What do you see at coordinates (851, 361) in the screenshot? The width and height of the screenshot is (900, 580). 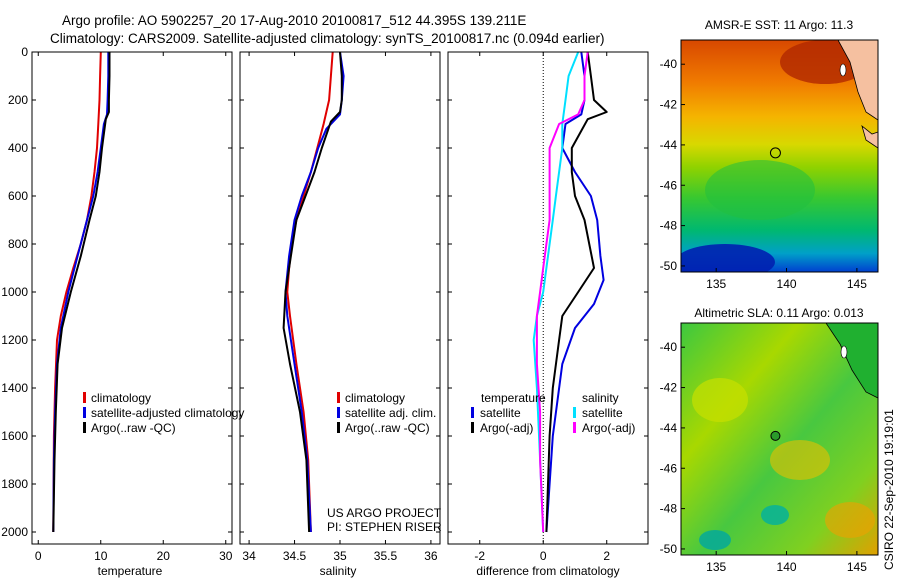 I see `sla-land-coast` at bounding box center [851, 361].